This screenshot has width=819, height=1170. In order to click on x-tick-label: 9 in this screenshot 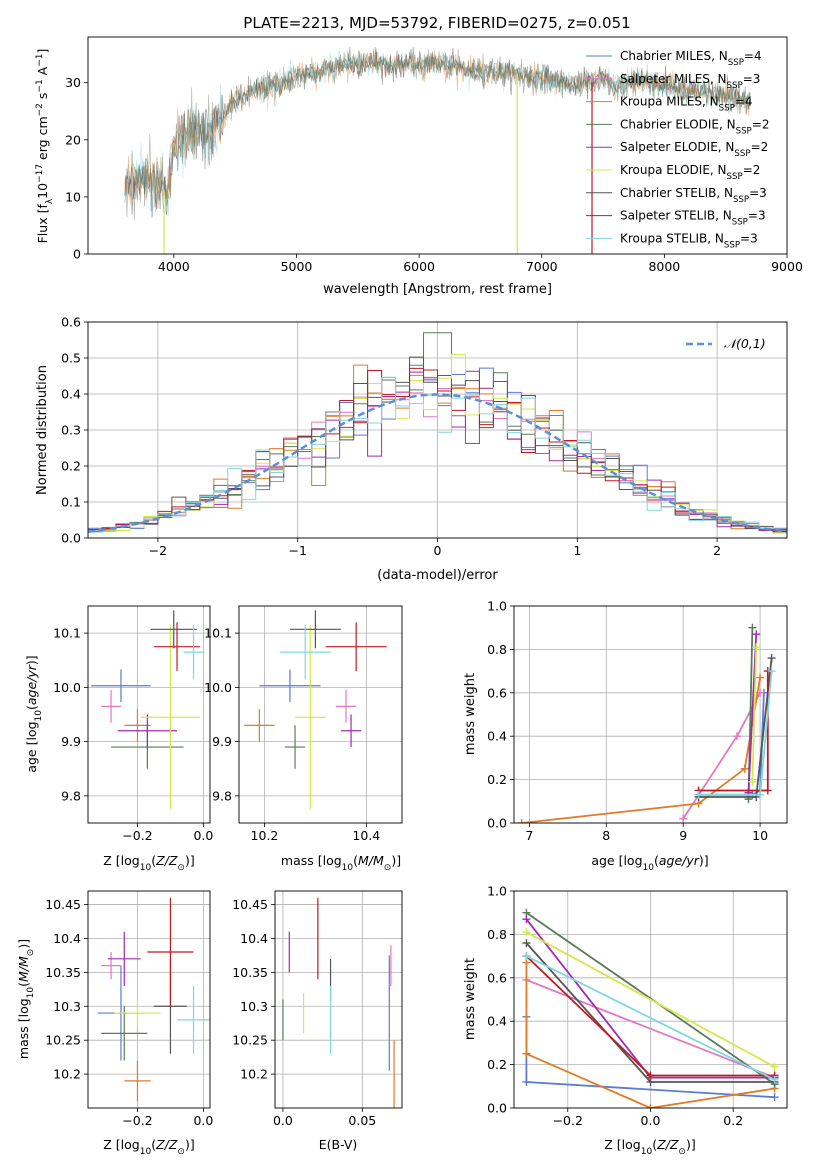, I will do `click(683, 835)`.